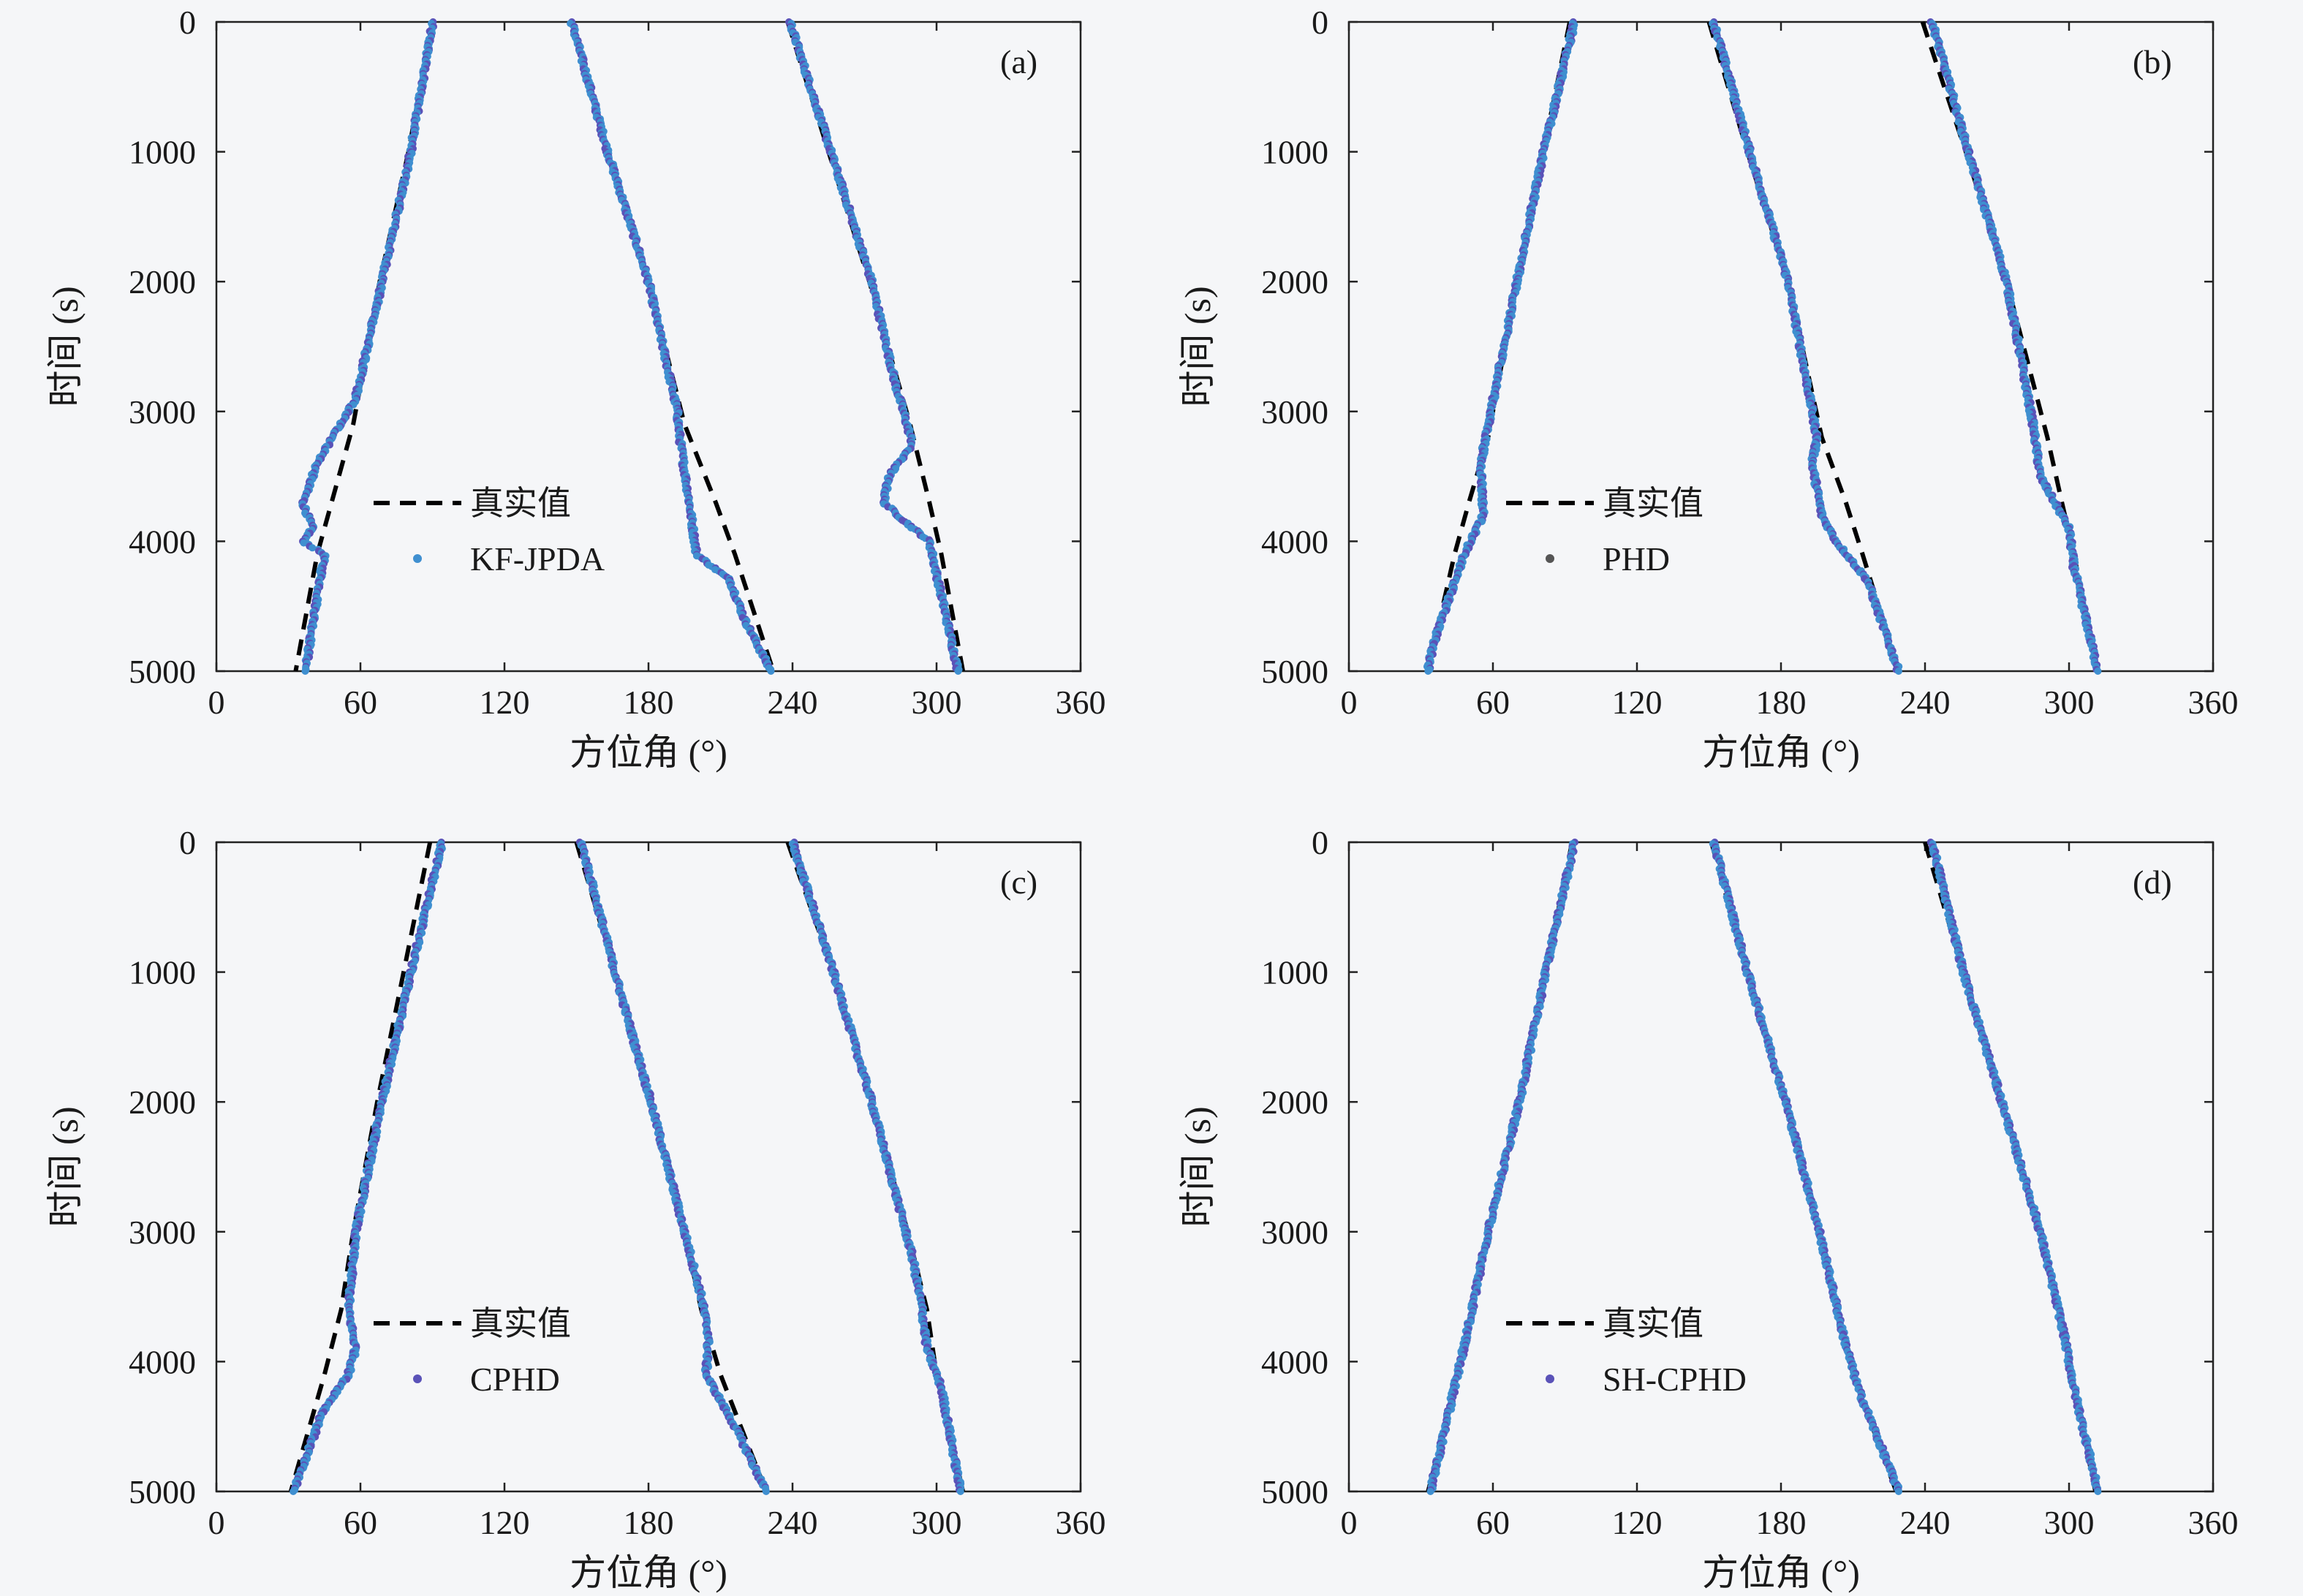 The image size is (2303, 1596). What do you see at coordinates (2152, 61) in the screenshot?
I see `panel-label: (b)` at bounding box center [2152, 61].